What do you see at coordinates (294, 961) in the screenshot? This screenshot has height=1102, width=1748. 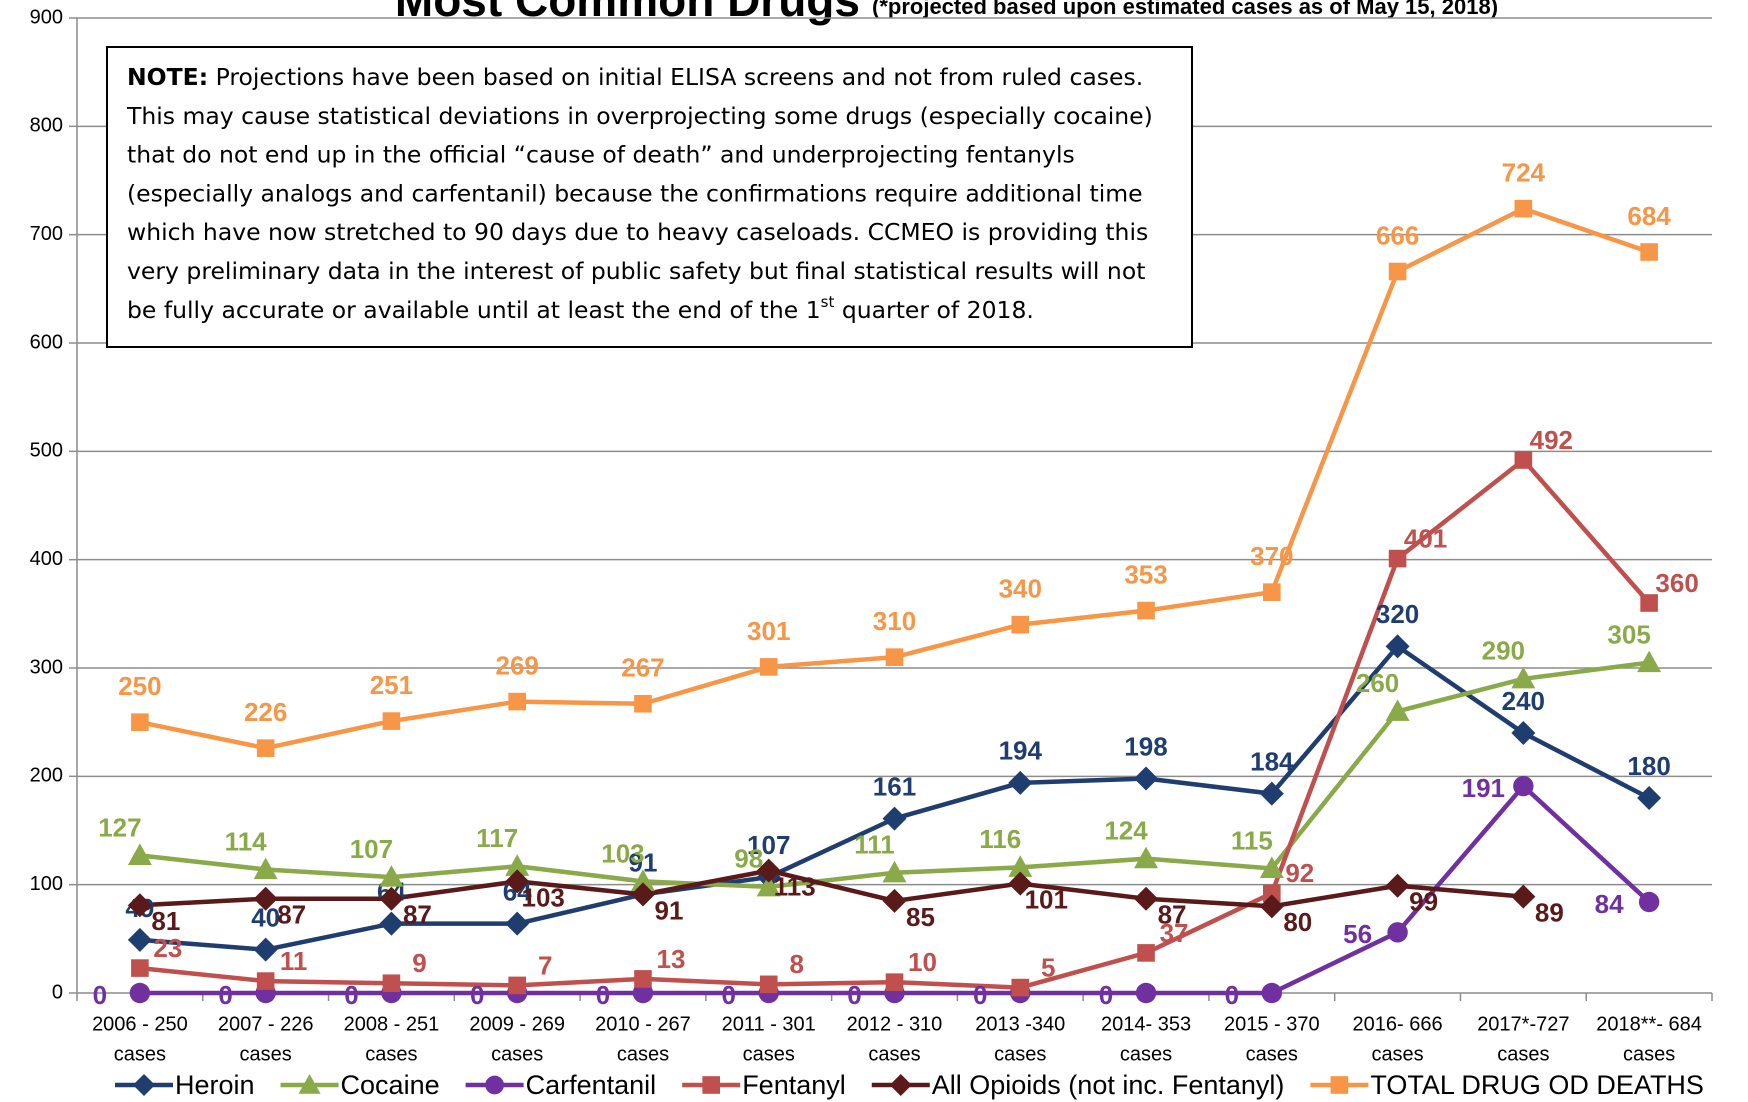 I see `data-label: 11` at bounding box center [294, 961].